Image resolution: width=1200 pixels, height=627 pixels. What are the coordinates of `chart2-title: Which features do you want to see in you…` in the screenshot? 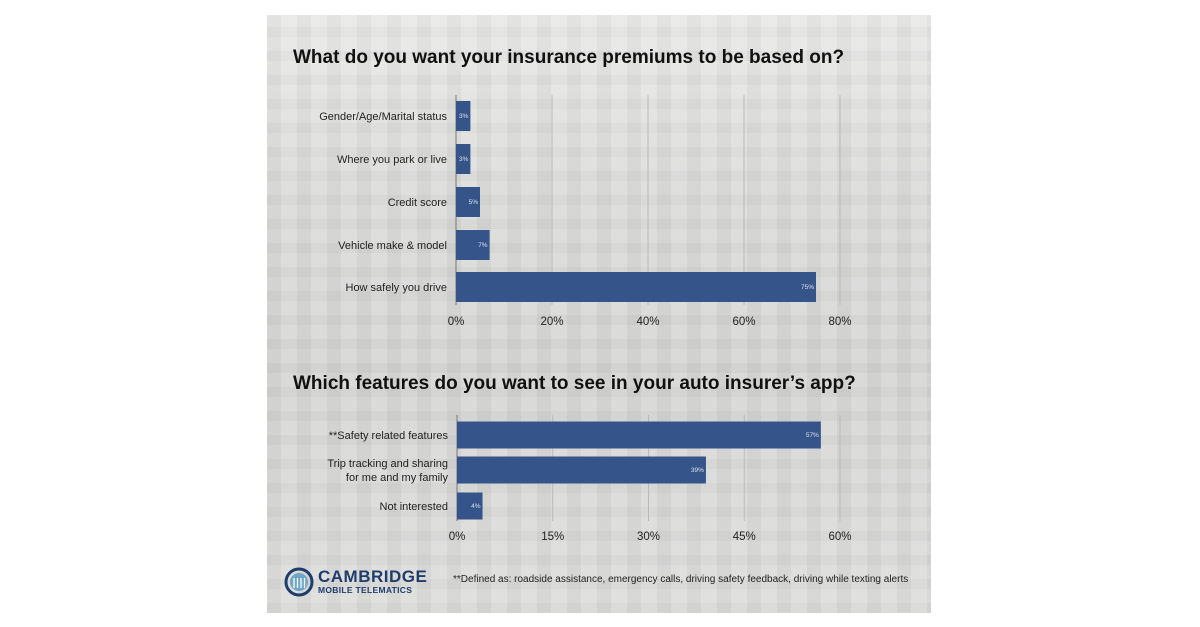 It's located at (574, 383).